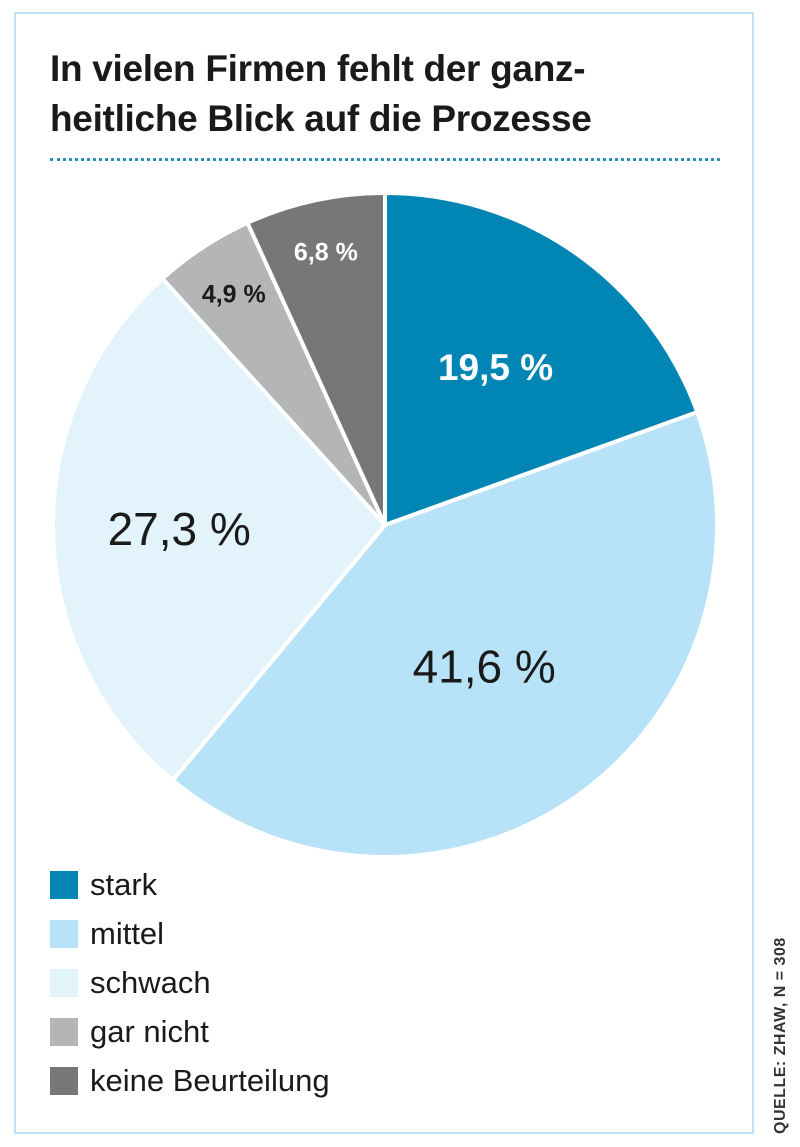 The image size is (800, 1147). I want to click on legend-item-keine-beurteilung: keine Beurteilung, so click(190, 1080).